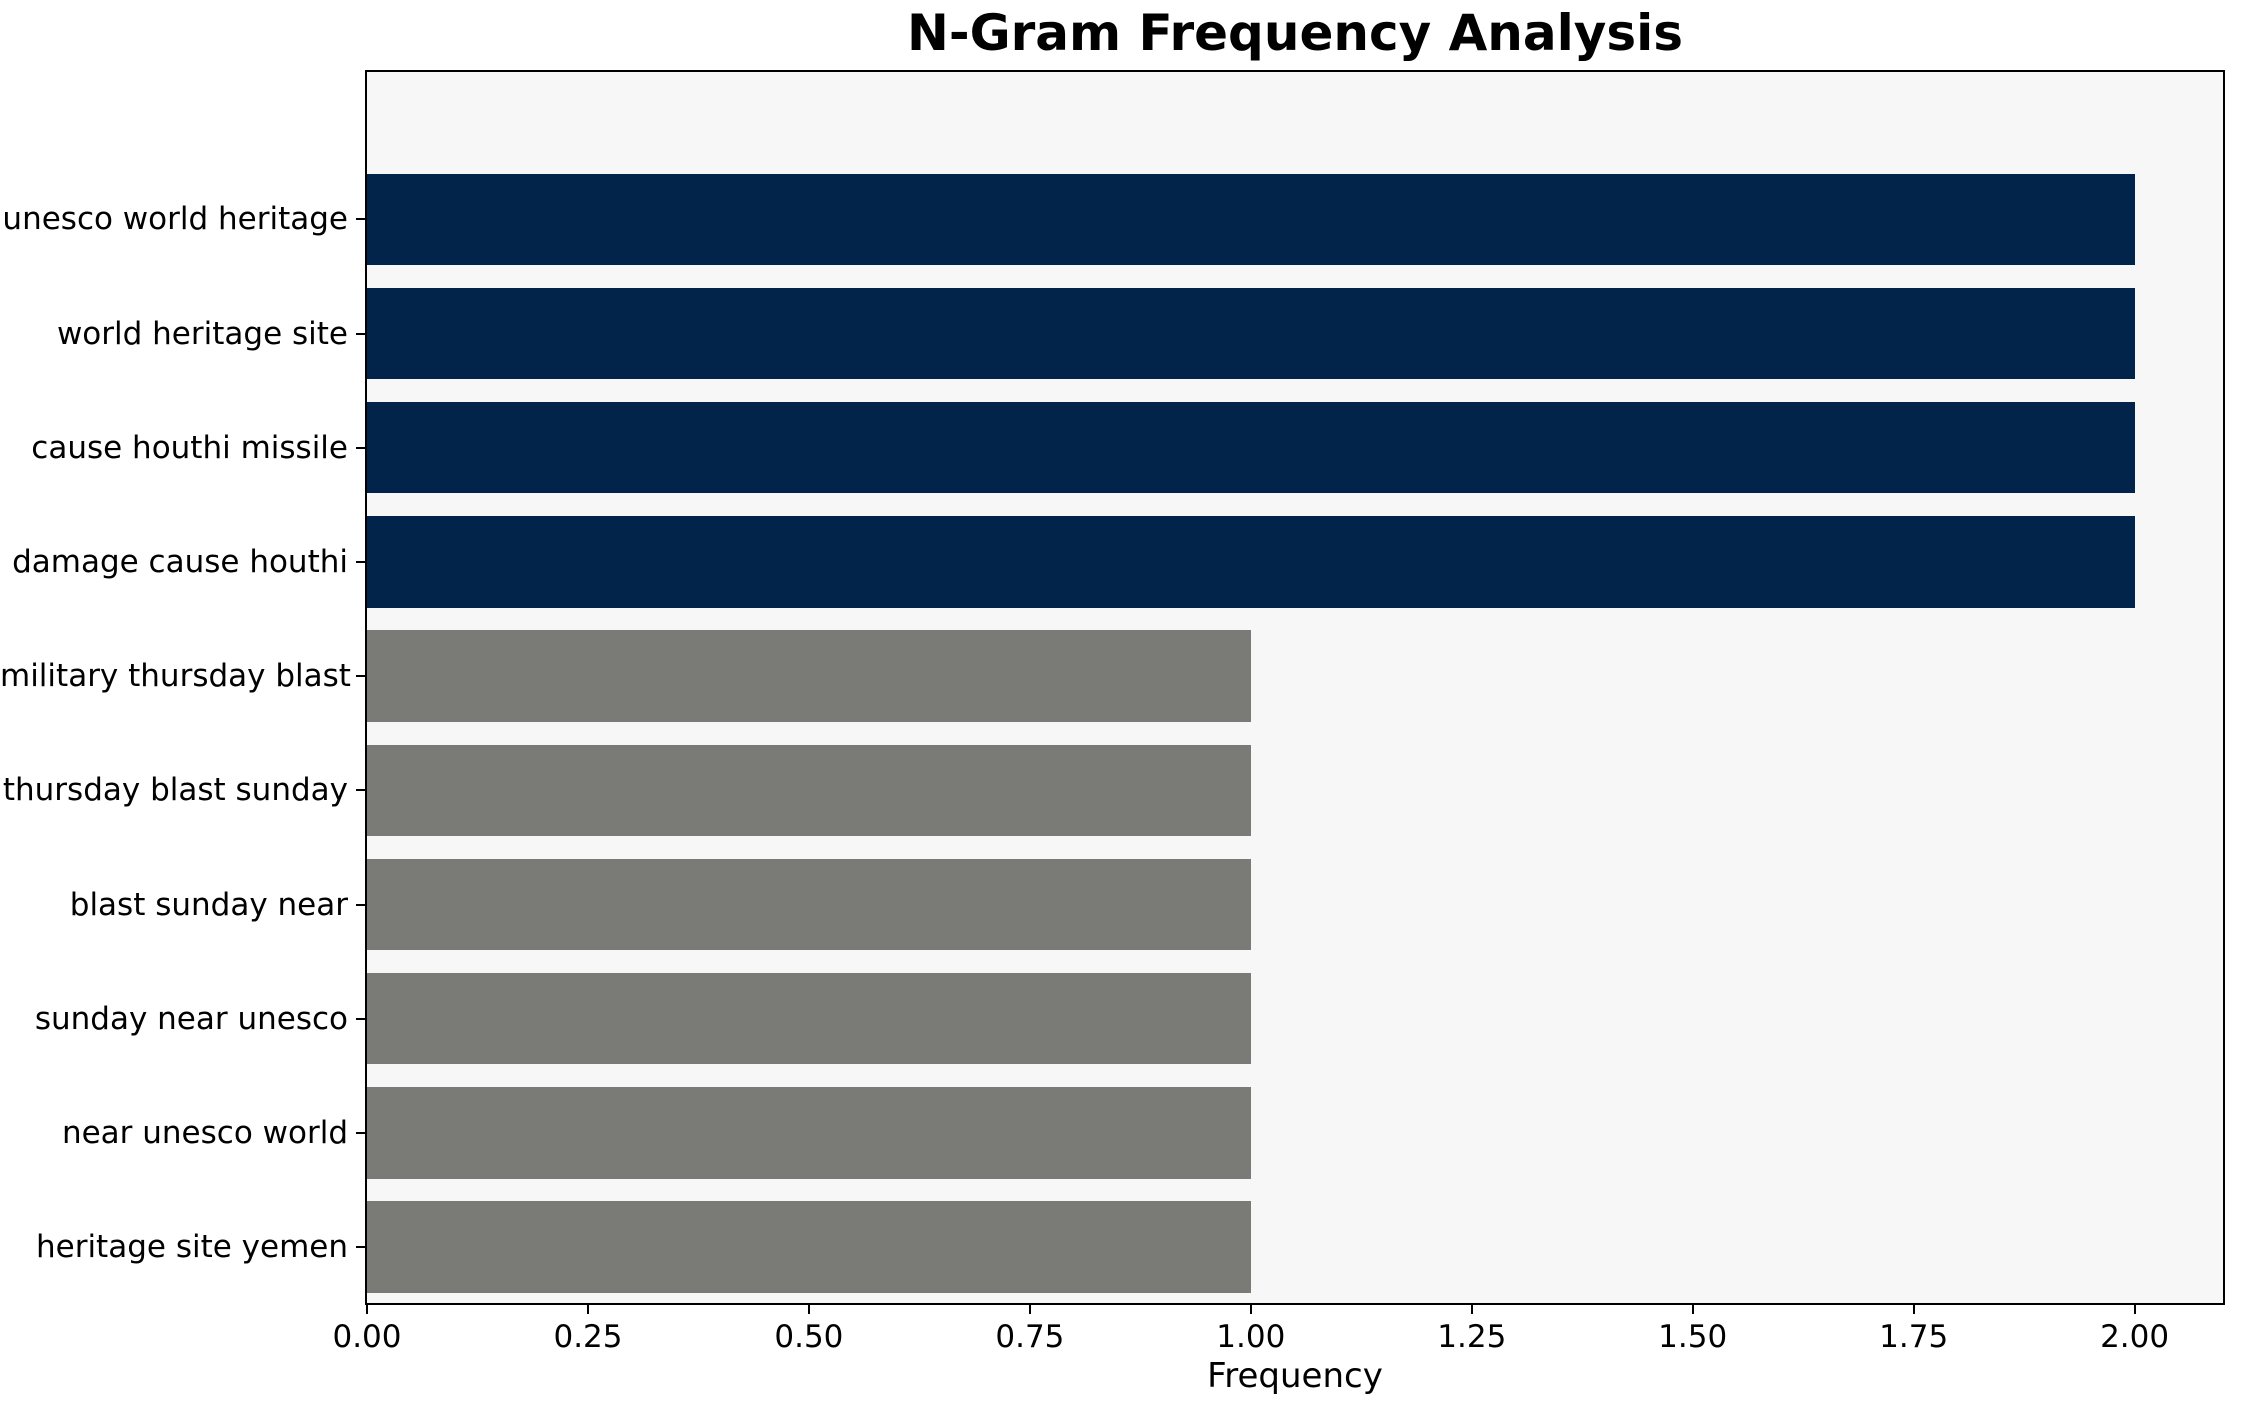 The width and height of the screenshot is (2245, 1414). Describe the element at coordinates (202, 333) in the screenshot. I see `y-tick-label: world heritage site` at that location.